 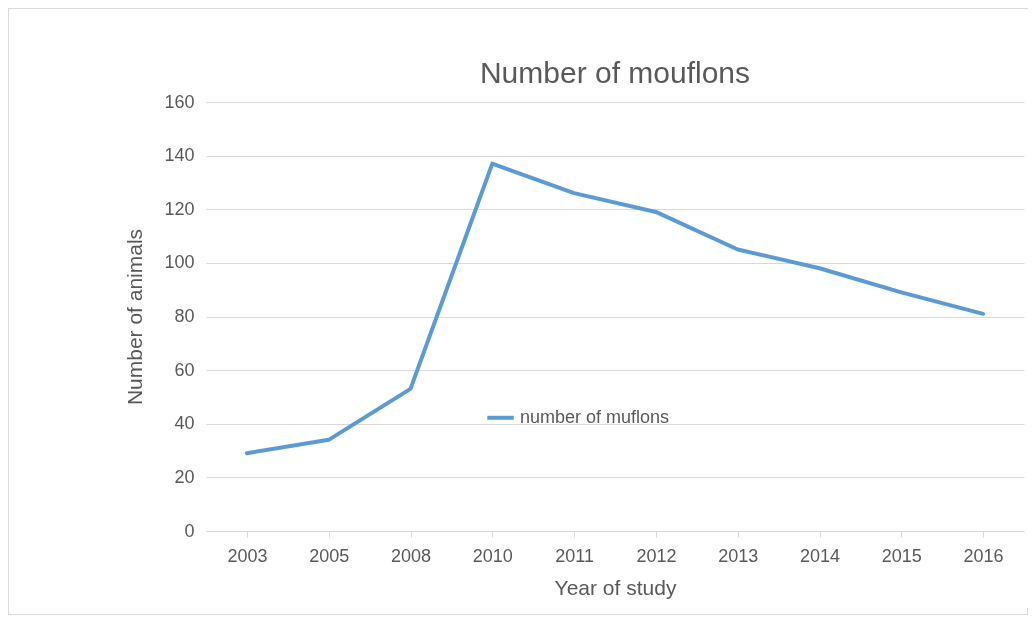 What do you see at coordinates (179, 262) in the screenshot?
I see `y-tick-label: 100` at bounding box center [179, 262].